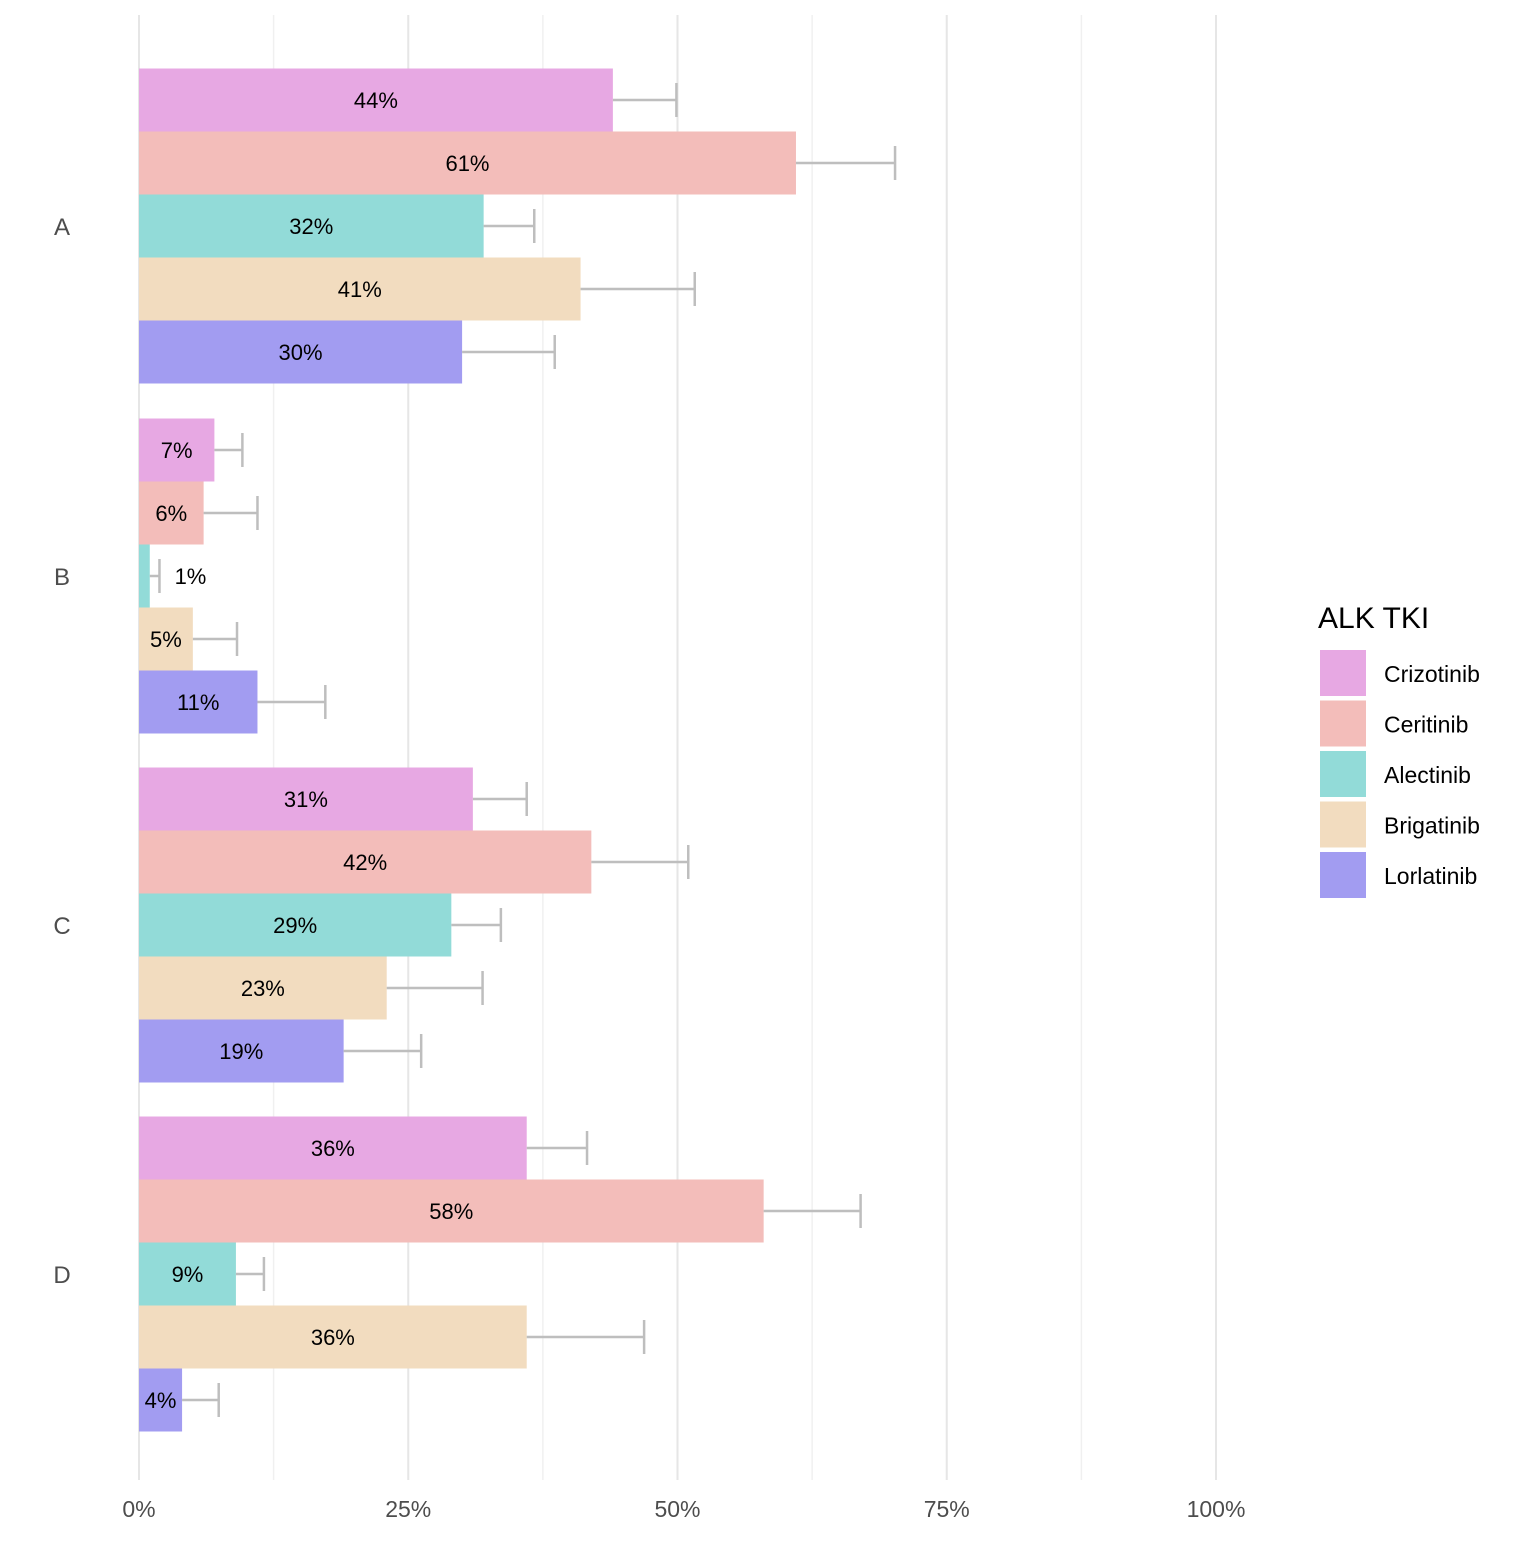 The width and height of the screenshot is (1530, 1542). What do you see at coordinates (1216, 1509) in the screenshot?
I see `x-tick-label: 100%` at bounding box center [1216, 1509].